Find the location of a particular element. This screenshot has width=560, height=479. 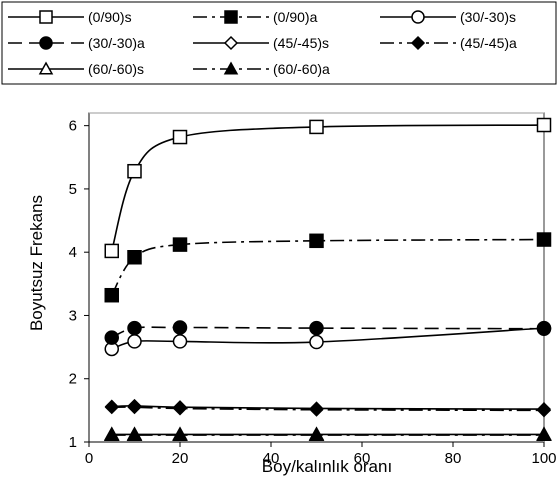

legend-entry: (0/90)a is located at coordinates (255, 17).